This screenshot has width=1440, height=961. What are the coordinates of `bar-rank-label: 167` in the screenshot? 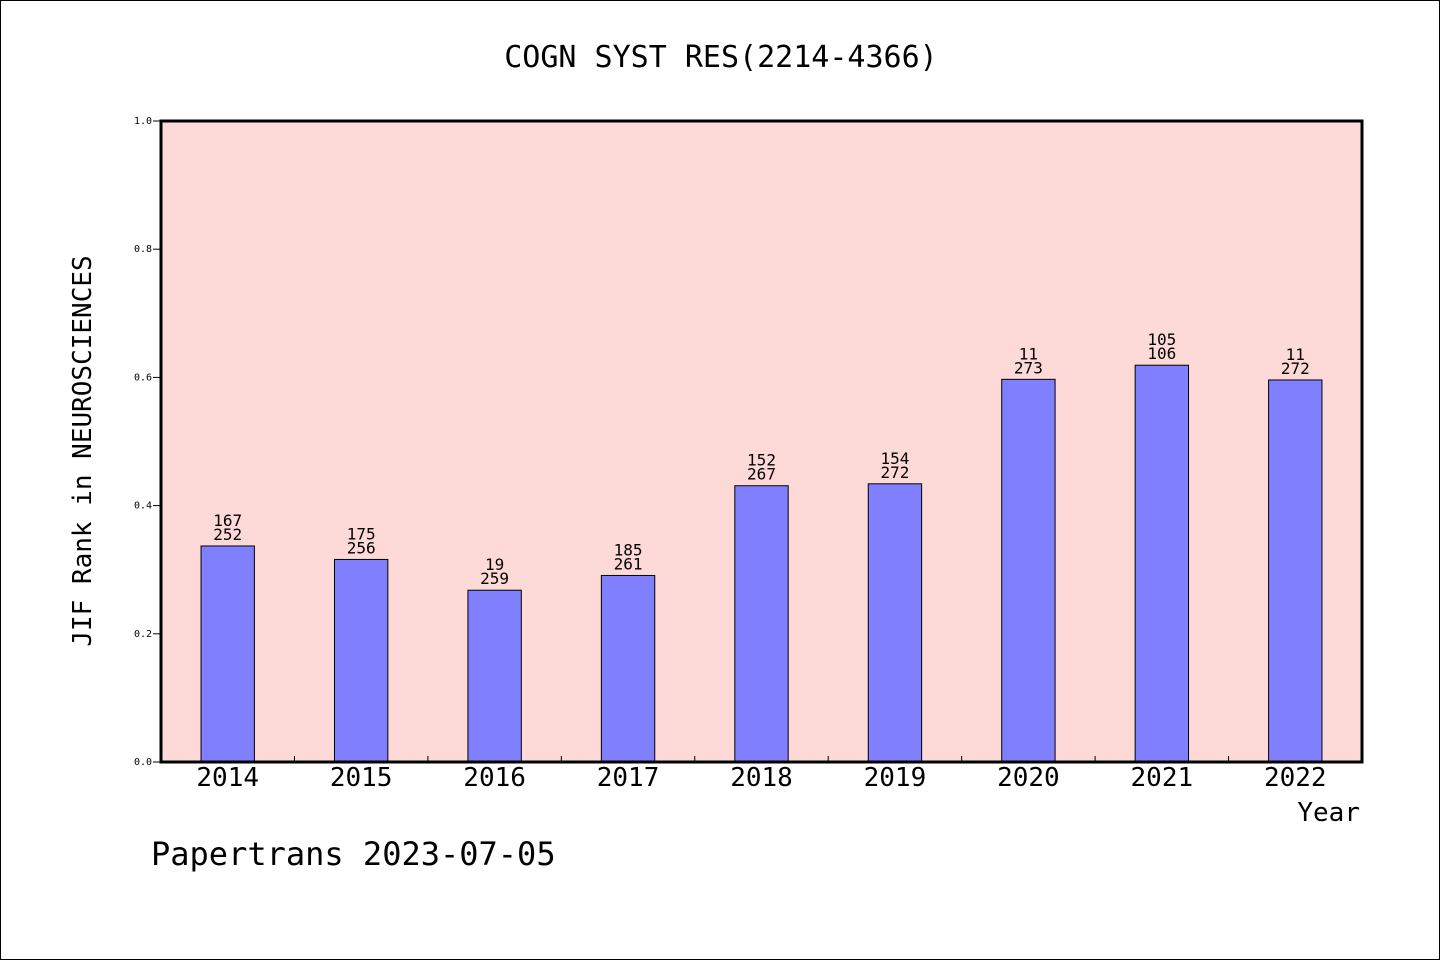 It's located at (227, 520).